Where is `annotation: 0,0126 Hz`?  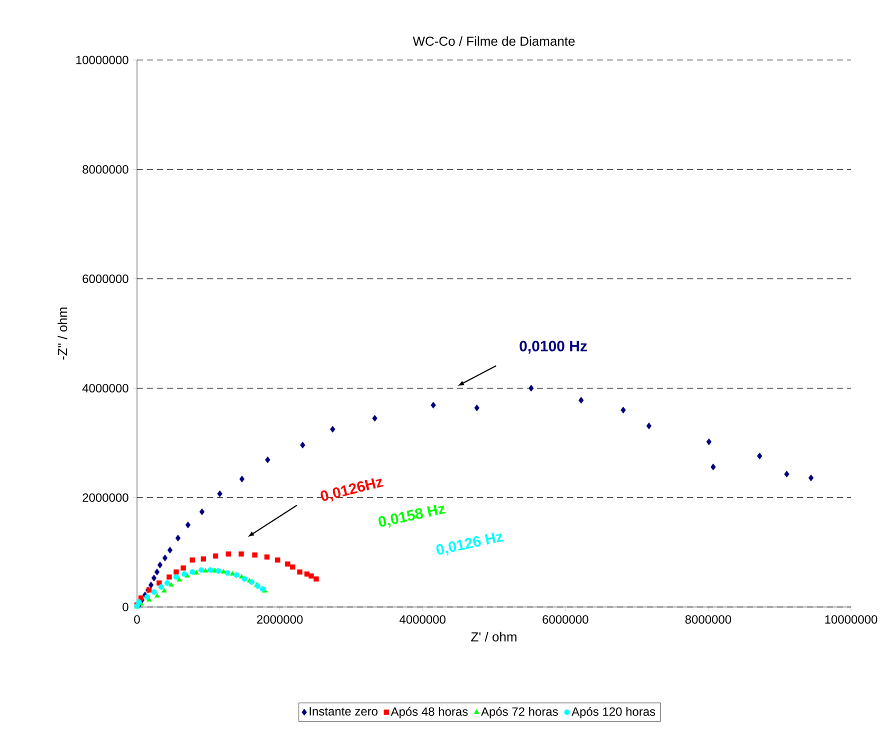
annotation: 0,0126 Hz is located at coordinates (470, 544).